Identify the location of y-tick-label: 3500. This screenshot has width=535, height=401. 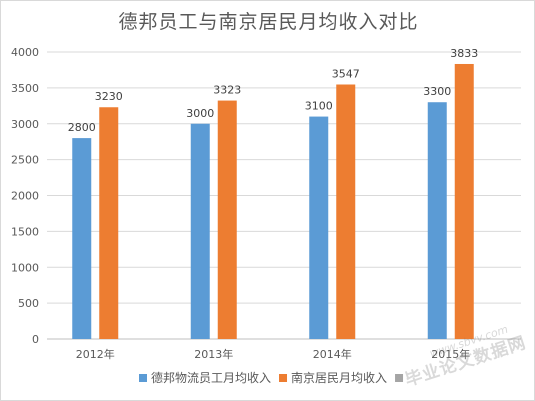
(25, 88).